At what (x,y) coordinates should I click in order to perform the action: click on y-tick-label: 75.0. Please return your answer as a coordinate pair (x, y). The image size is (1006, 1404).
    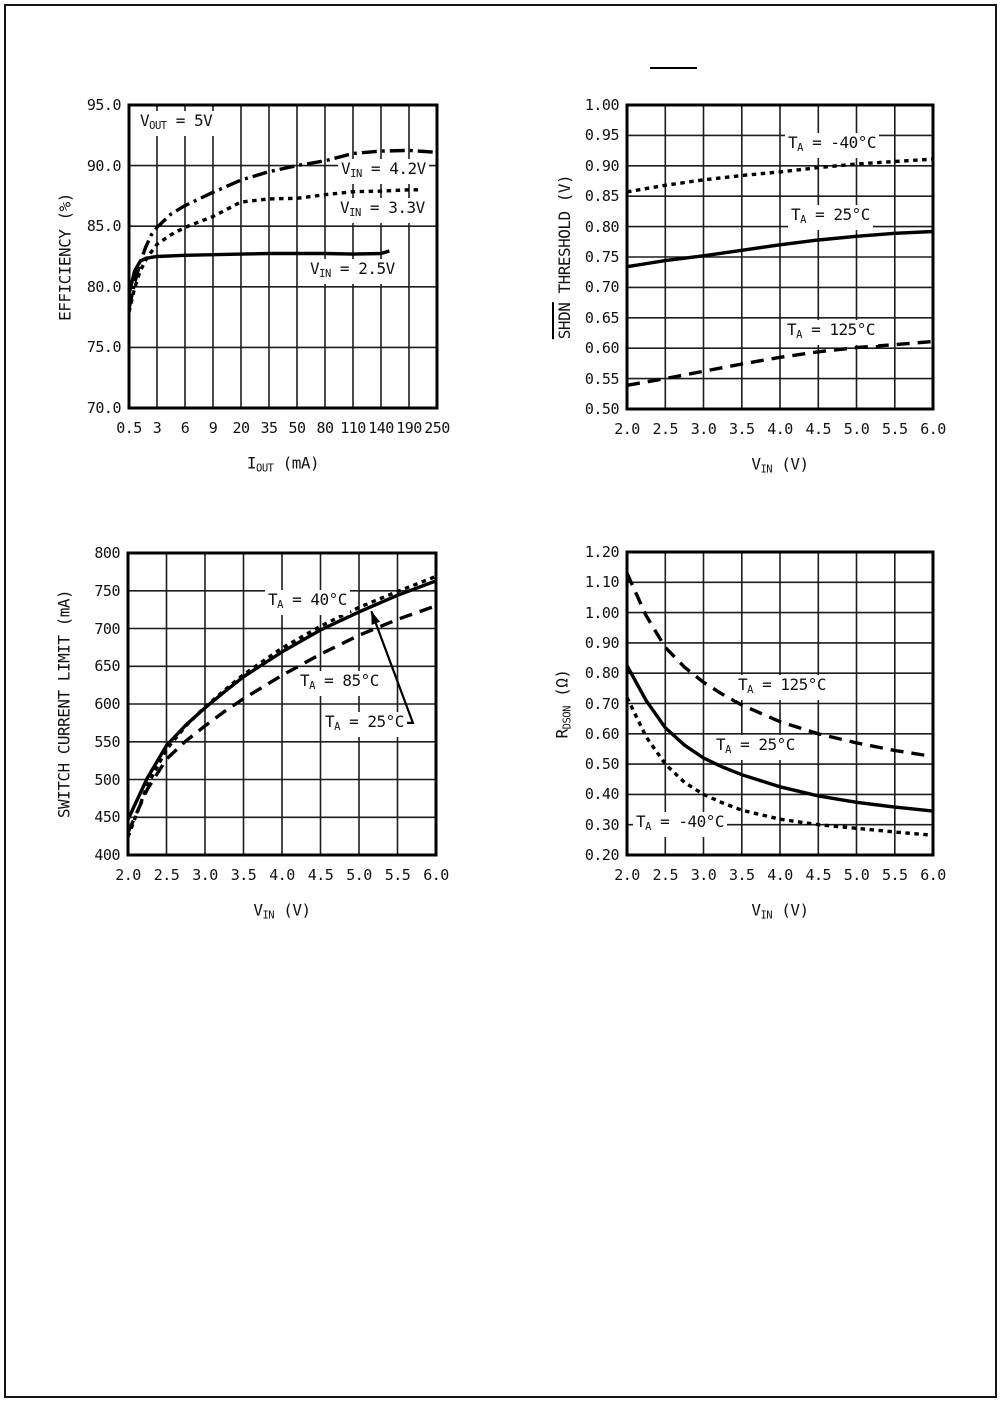
    Looking at the image, I should click on (104, 347).